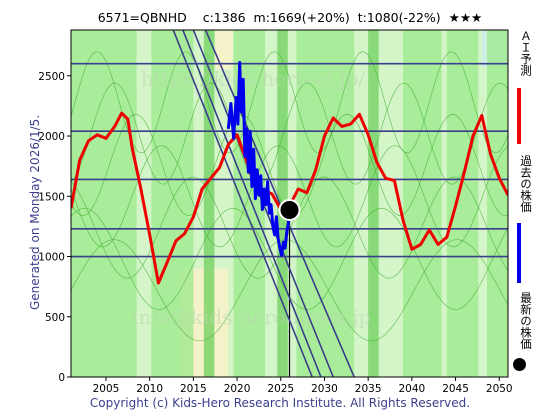 The width and height of the screenshot is (560, 420). What do you see at coordinates (455, 389) in the screenshot?
I see `x-tick-label: 2045` at bounding box center [455, 389].